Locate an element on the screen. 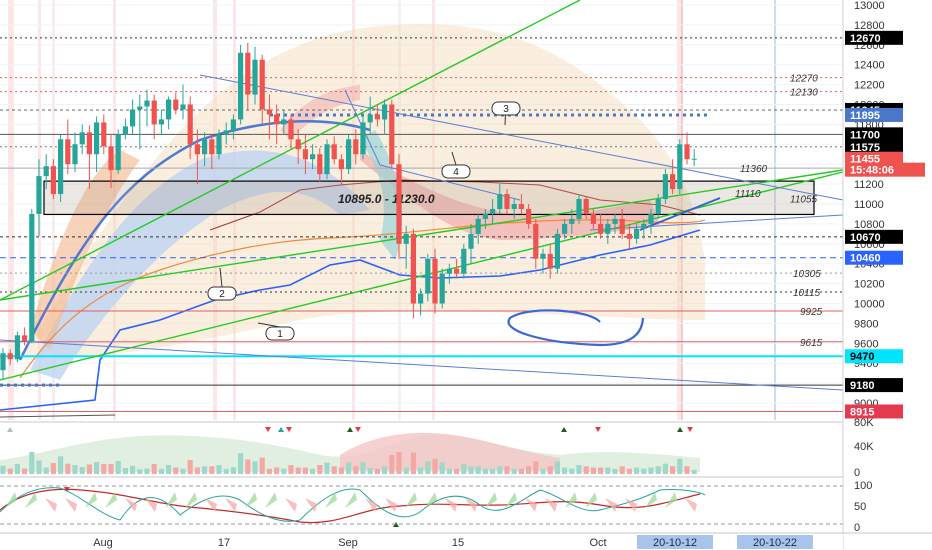 The image size is (932, 550). axis-background is located at coordinates (887, 275).